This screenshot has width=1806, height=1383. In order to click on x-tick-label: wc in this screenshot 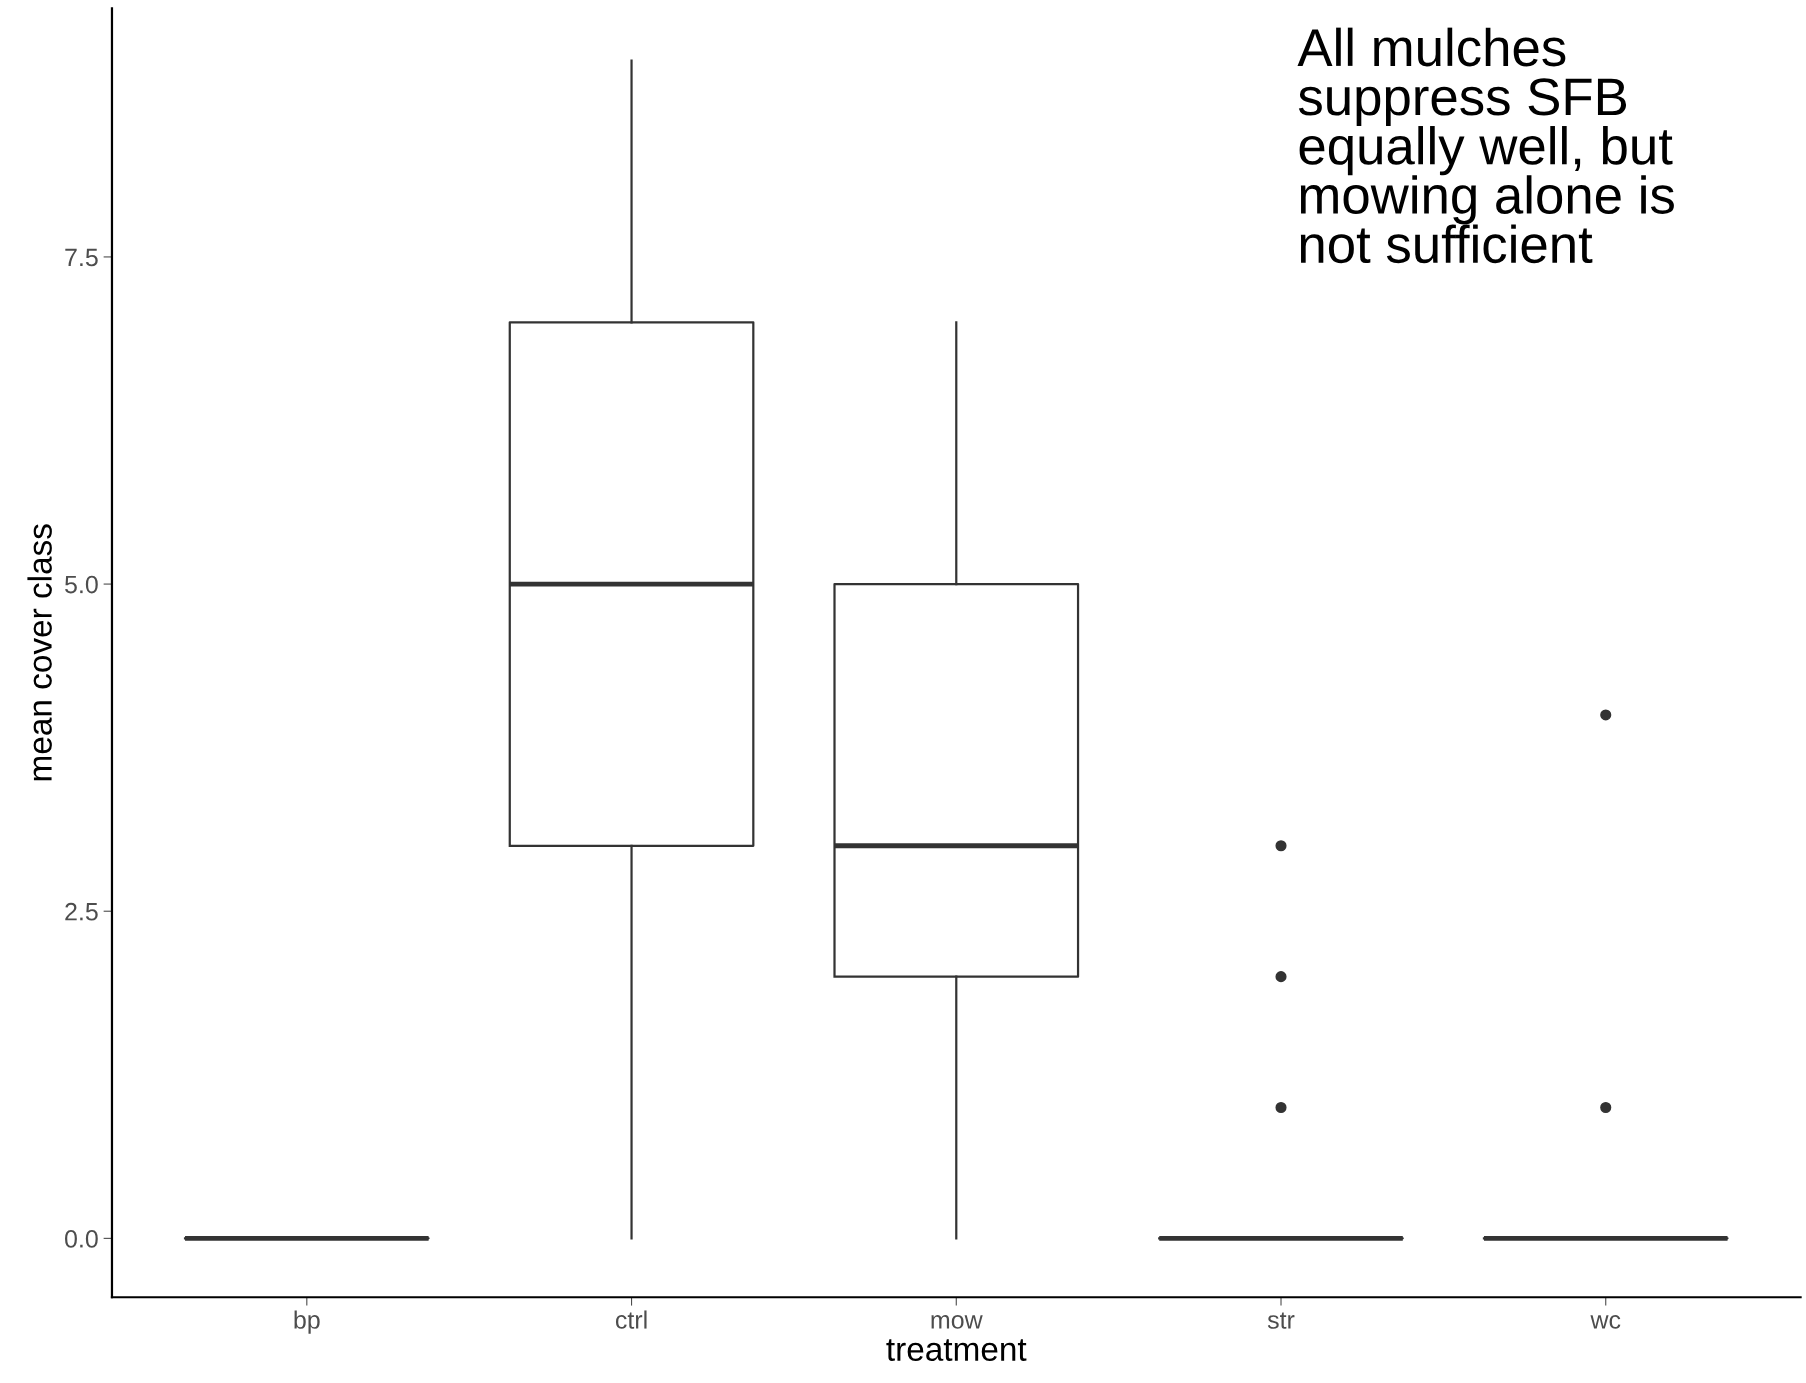, I will do `click(1605, 1322)`.